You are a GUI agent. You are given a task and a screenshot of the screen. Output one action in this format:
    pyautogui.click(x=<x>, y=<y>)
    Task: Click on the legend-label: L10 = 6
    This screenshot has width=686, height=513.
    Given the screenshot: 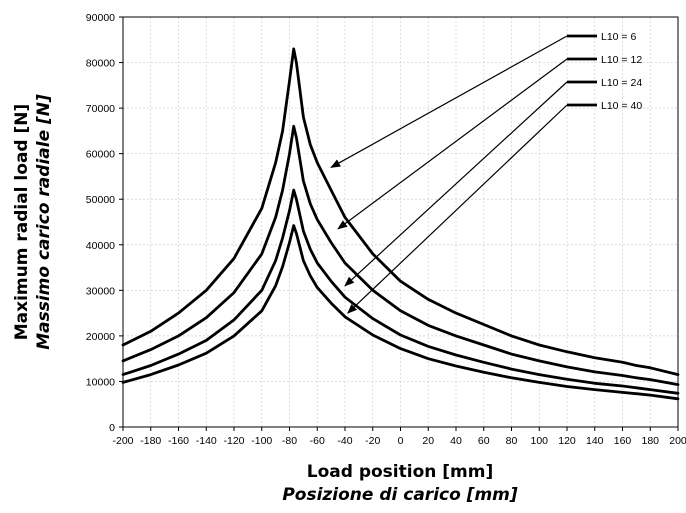 What is the action you would take?
    pyautogui.click(x=618, y=37)
    